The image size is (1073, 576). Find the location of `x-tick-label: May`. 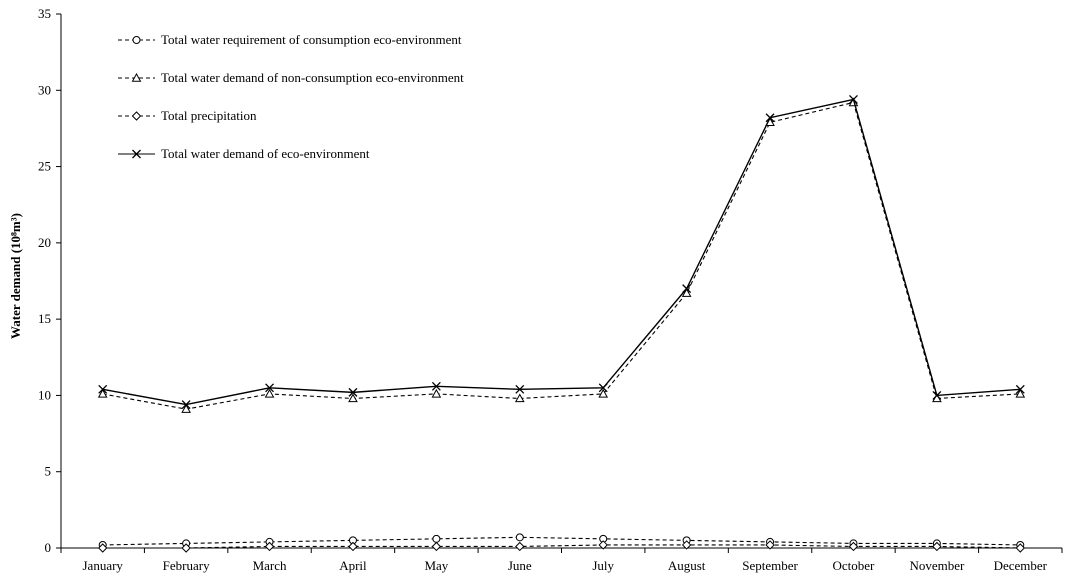

x-tick-label: May is located at coordinates (436, 565).